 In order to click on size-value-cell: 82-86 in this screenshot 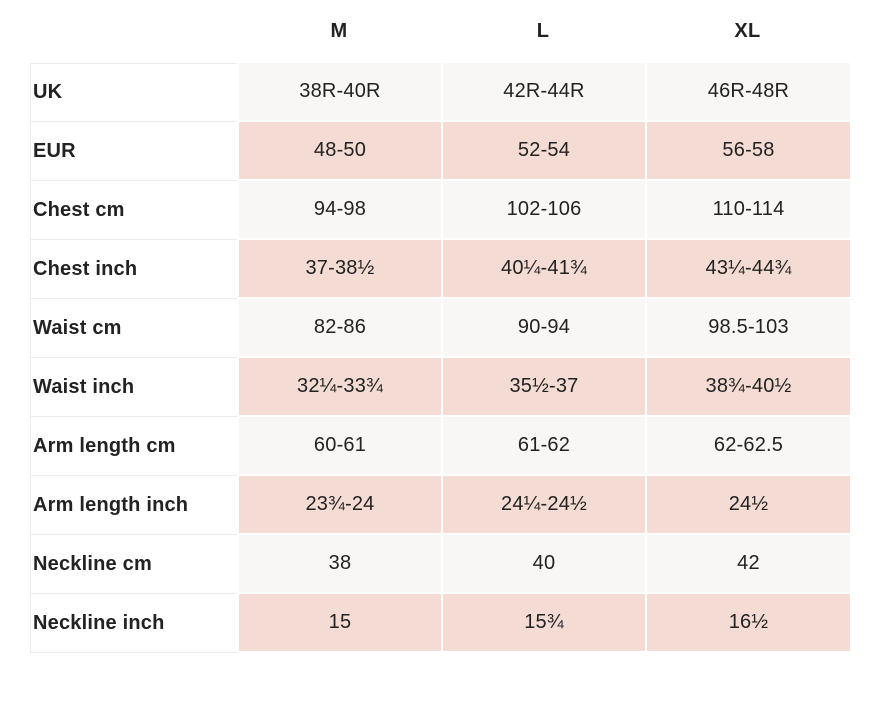, I will do `click(339, 328)`.